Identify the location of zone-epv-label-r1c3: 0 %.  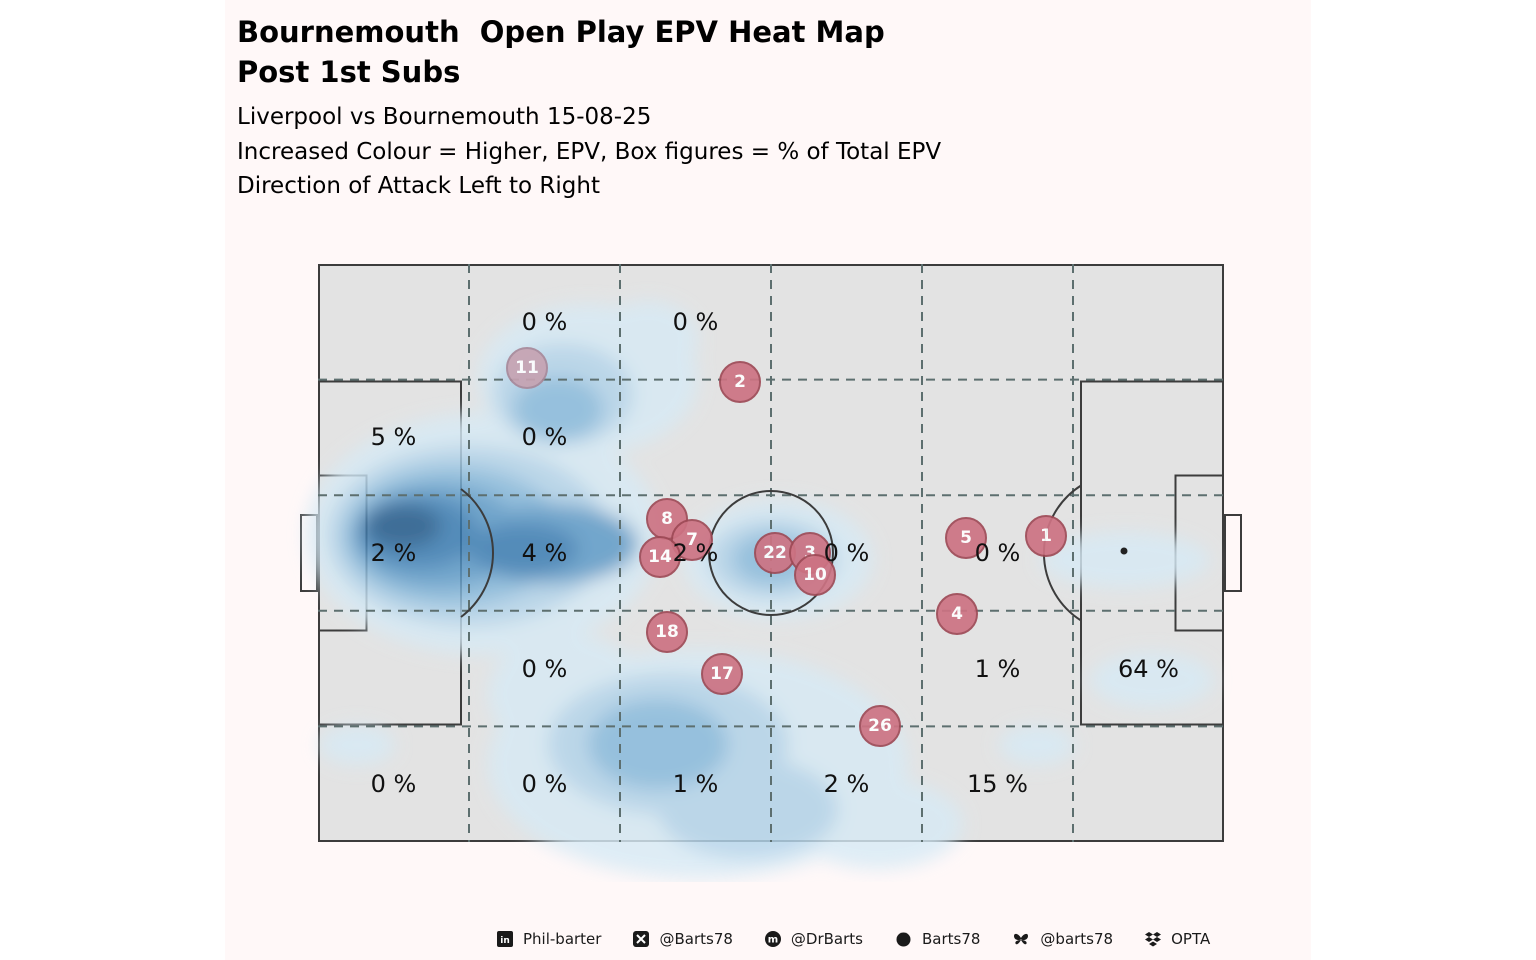
(695, 321).